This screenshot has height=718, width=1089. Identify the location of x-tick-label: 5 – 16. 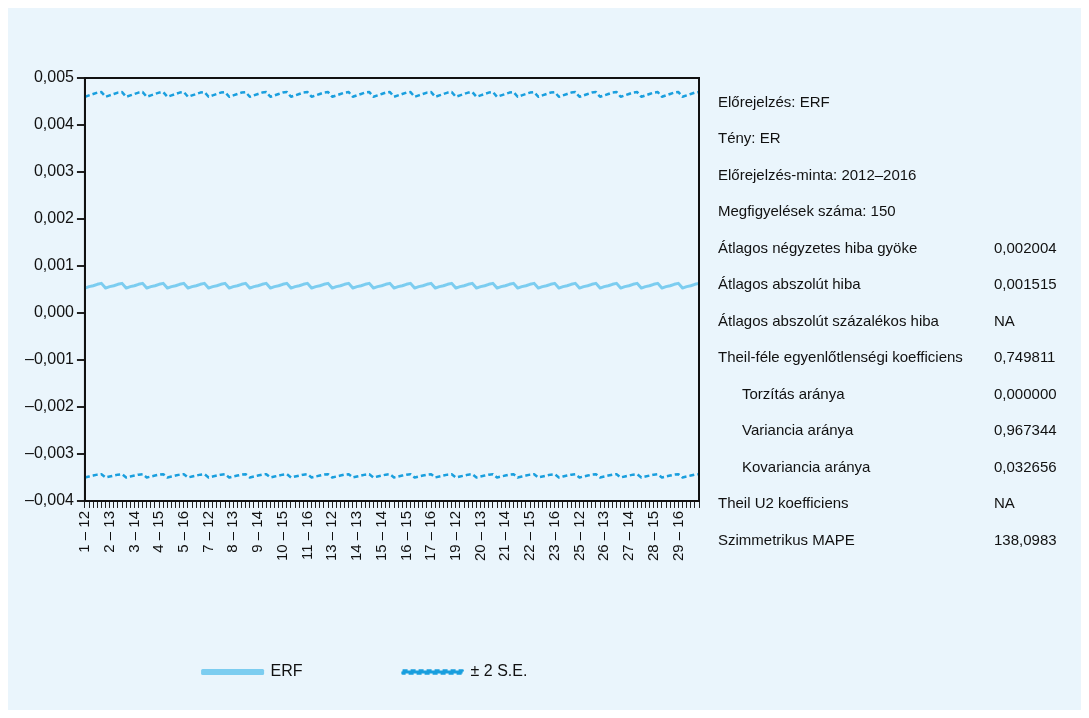
(182, 531).